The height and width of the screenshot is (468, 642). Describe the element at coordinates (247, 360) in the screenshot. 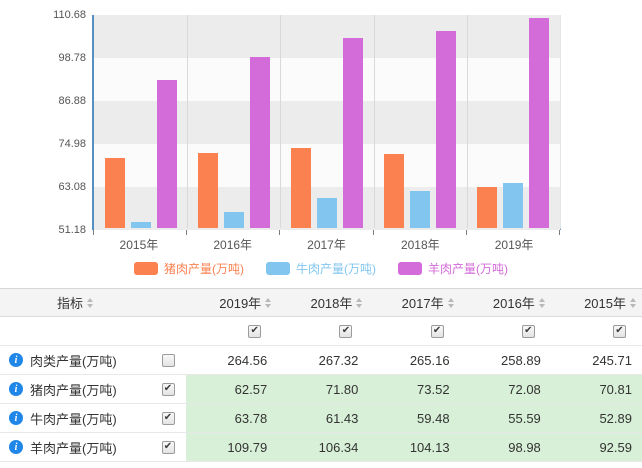

I see `value-cell: 264.56` at that location.